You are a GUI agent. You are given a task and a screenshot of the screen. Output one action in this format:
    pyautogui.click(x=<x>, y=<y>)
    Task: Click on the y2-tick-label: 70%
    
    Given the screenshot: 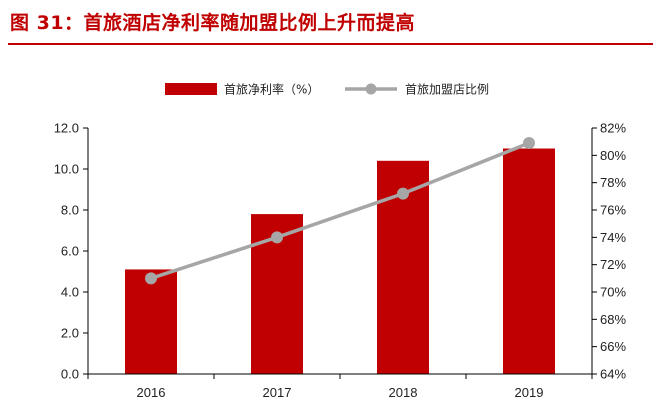 What is the action you would take?
    pyautogui.click(x=613, y=292)
    